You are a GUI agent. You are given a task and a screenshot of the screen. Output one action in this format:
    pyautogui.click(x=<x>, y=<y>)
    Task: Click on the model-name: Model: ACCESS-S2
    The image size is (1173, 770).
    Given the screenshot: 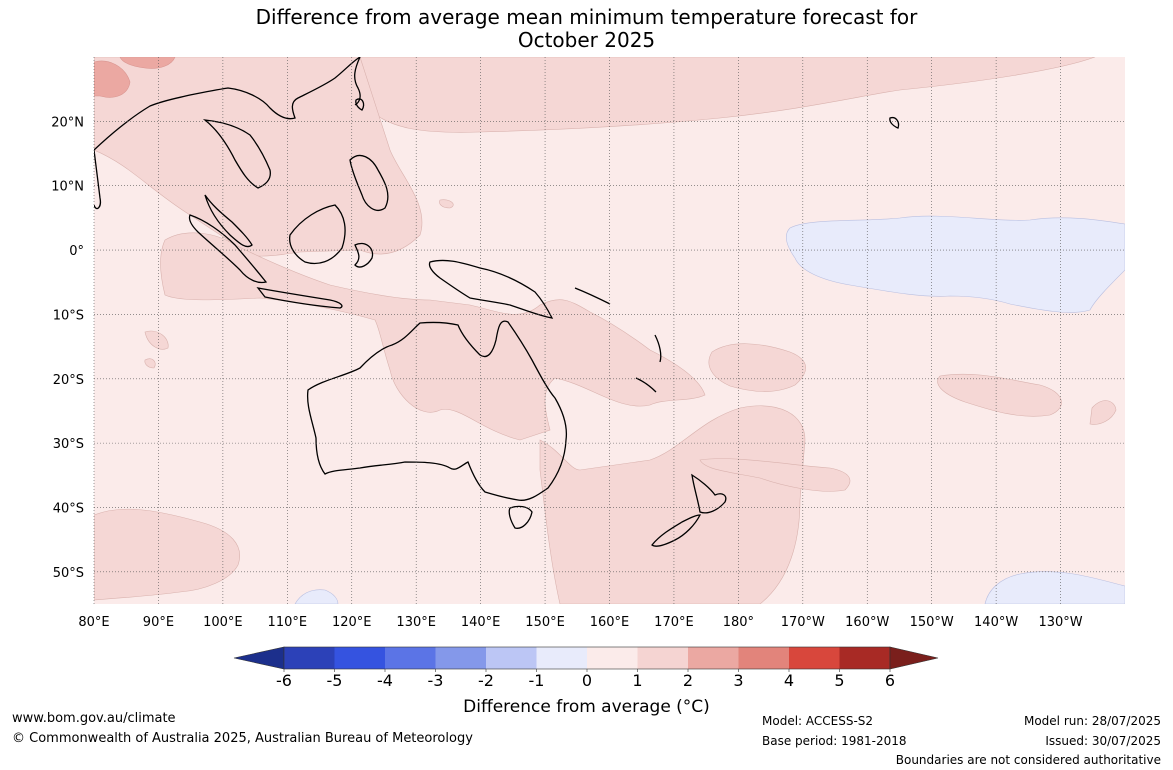 What is the action you would take?
    pyautogui.click(x=818, y=721)
    